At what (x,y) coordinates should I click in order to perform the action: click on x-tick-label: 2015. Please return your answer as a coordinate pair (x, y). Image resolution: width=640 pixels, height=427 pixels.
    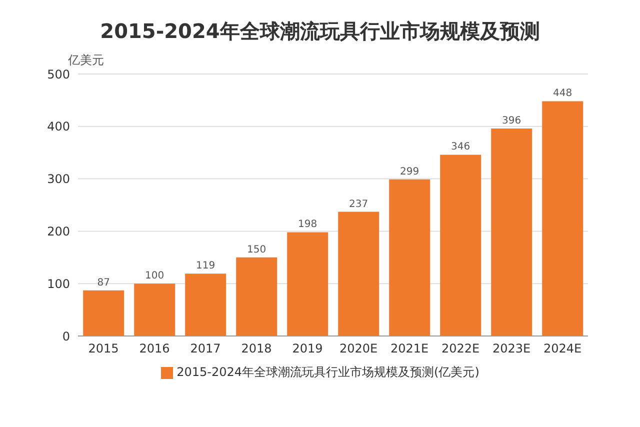
    Looking at the image, I should click on (103, 349).